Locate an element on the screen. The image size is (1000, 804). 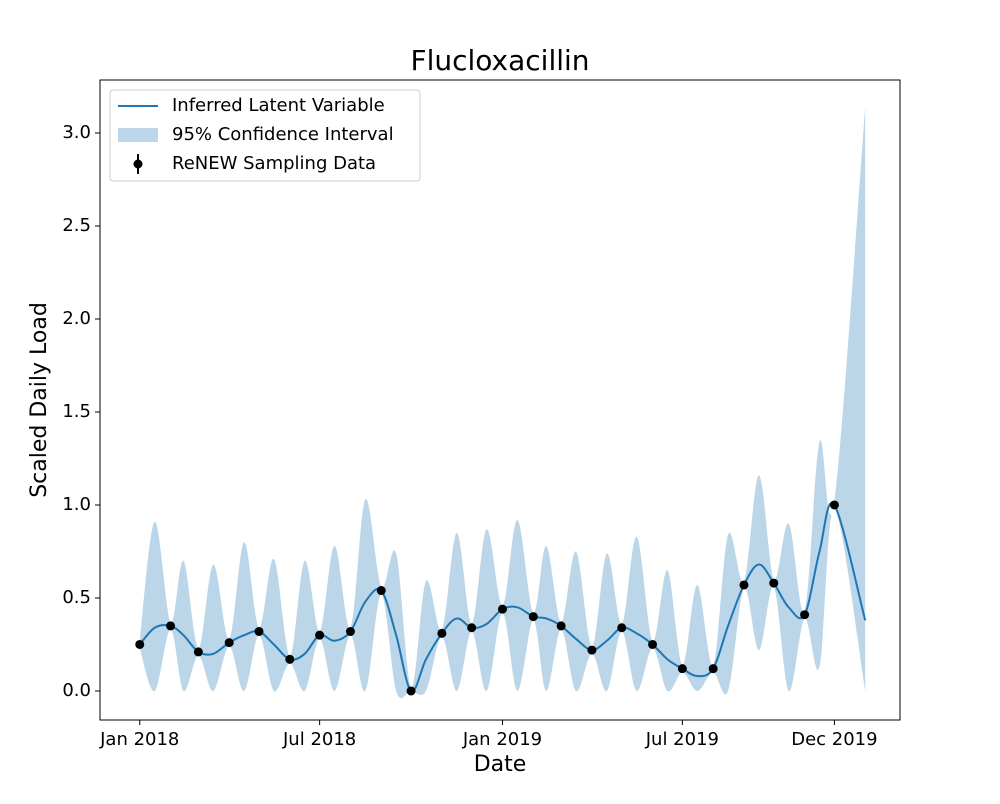
x-tick-label: Jan 2019 is located at coordinates (502, 739).